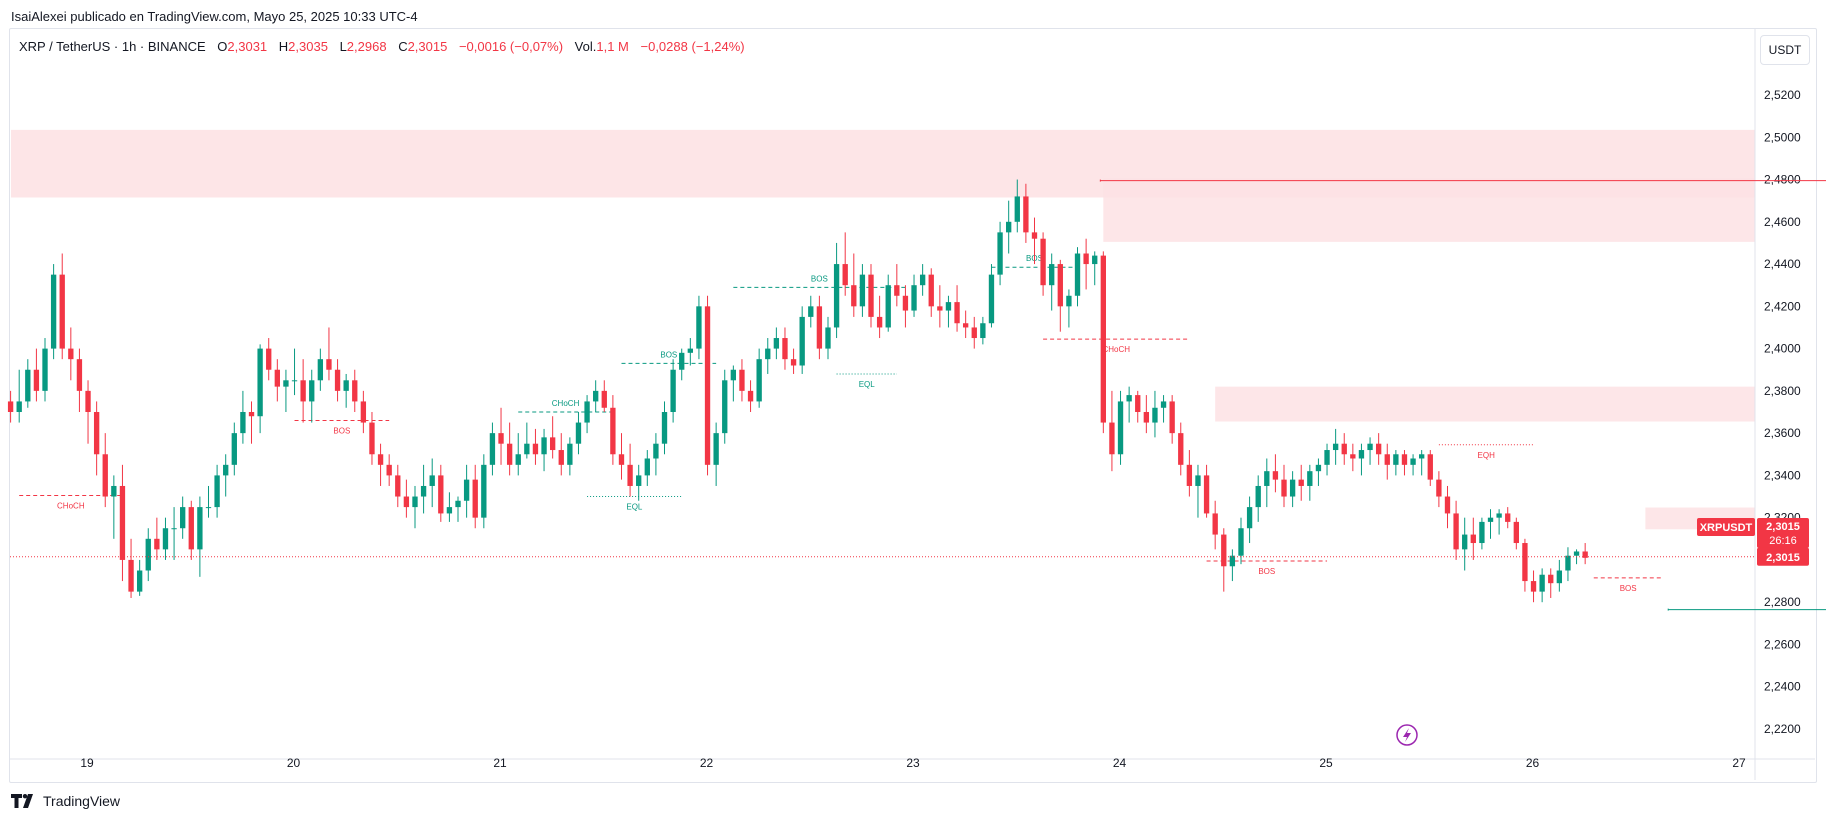 This screenshot has height=820, width=1826. Describe the element at coordinates (585, 46) in the screenshot. I see `volume-label: Vol.` at that location.